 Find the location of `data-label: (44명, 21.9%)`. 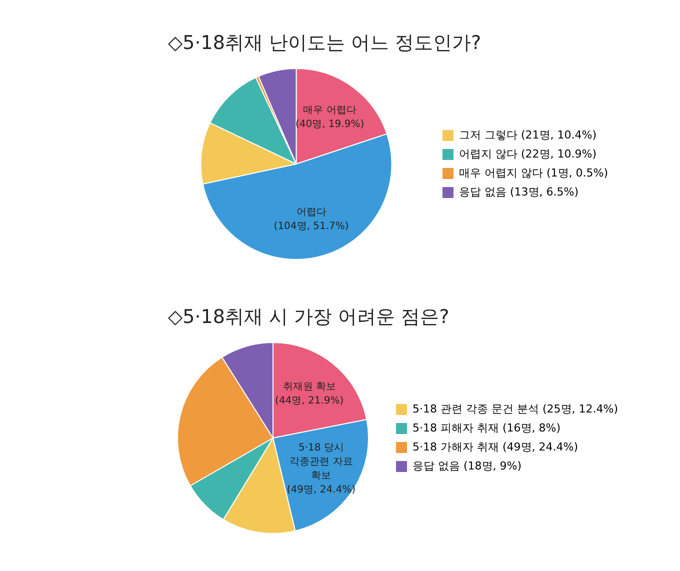

data-label: (44명, 21.9%) is located at coordinates (309, 400).